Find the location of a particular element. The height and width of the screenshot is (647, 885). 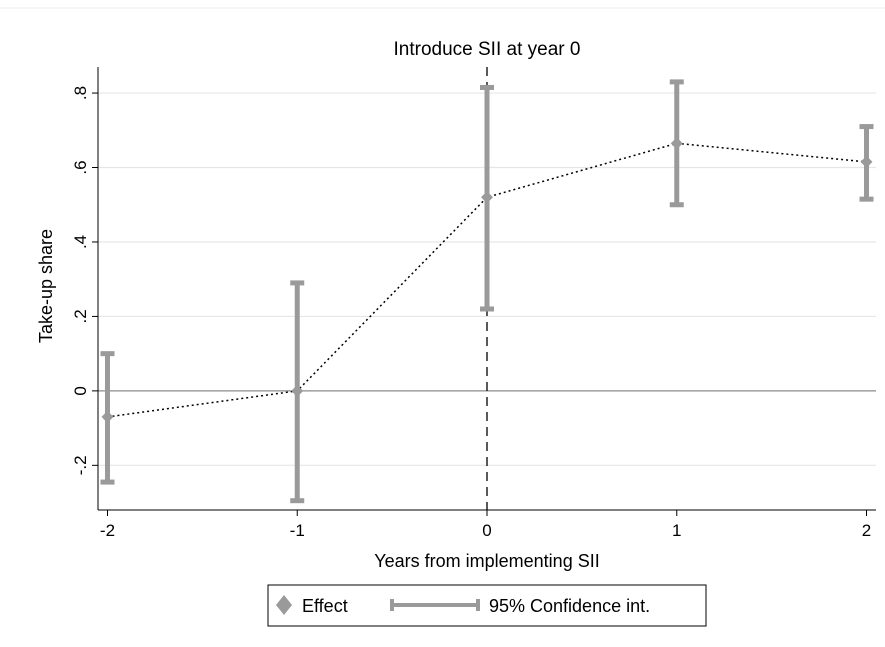

legend: Effect 95% Confidence int. is located at coordinates (487, 605).